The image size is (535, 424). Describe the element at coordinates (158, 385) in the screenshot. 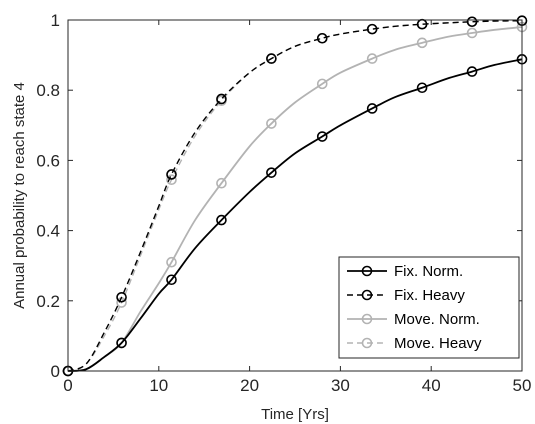

I see `x-tick-label: 10` at that location.